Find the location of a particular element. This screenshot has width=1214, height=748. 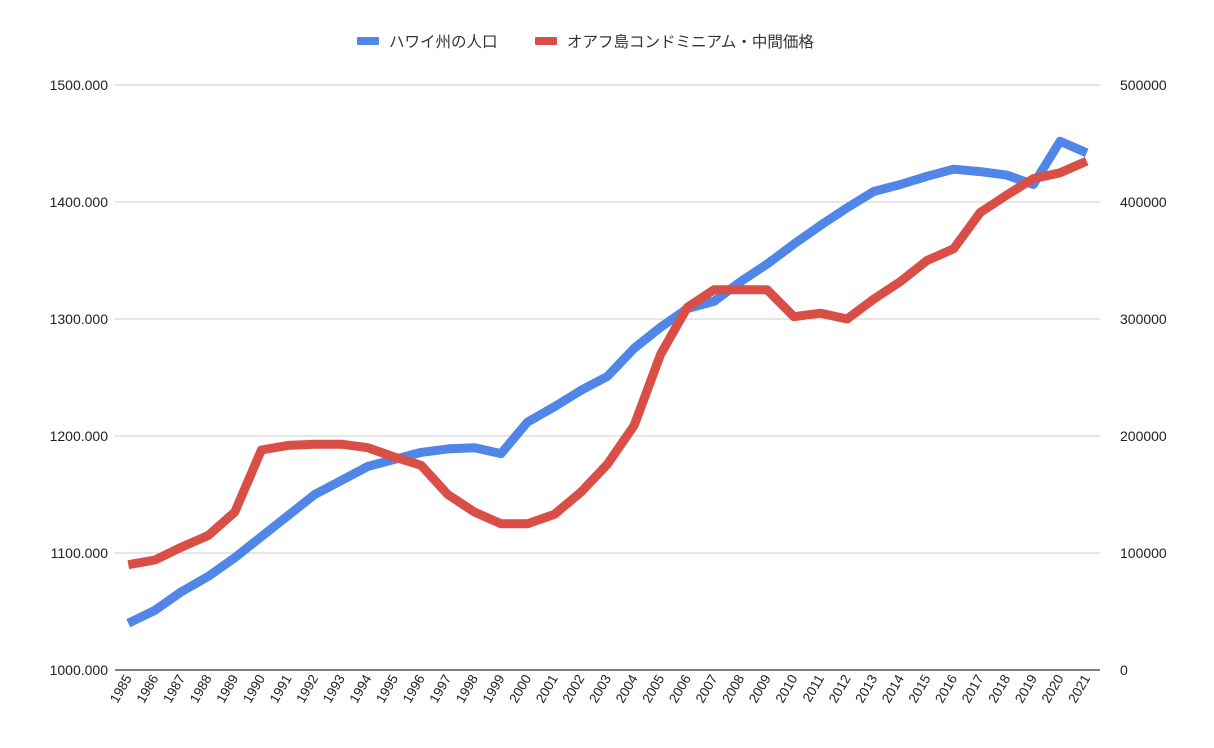

x-tick-label: 2011 is located at coordinates (814, 688).